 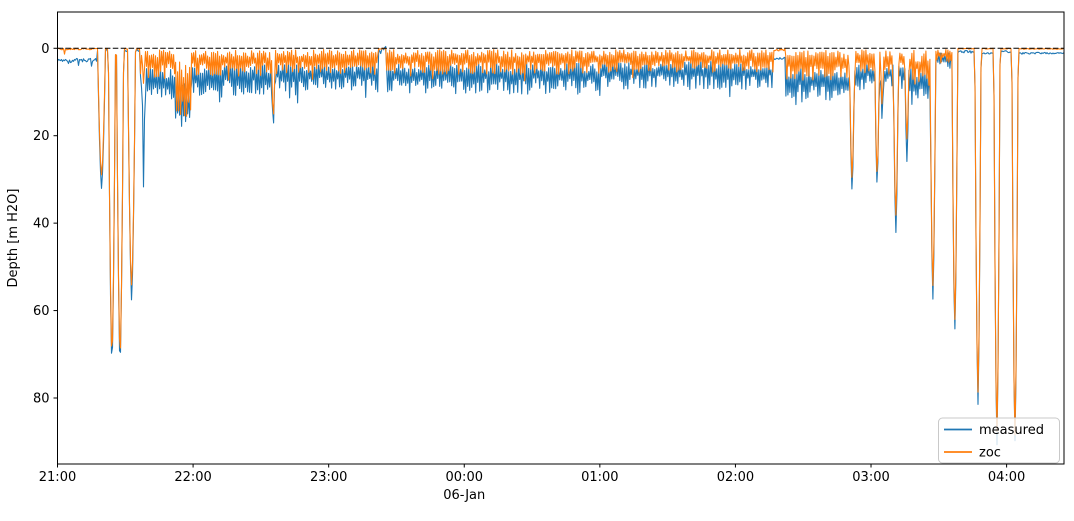 I want to click on legend-measured-label: measured, so click(x=1011, y=430).